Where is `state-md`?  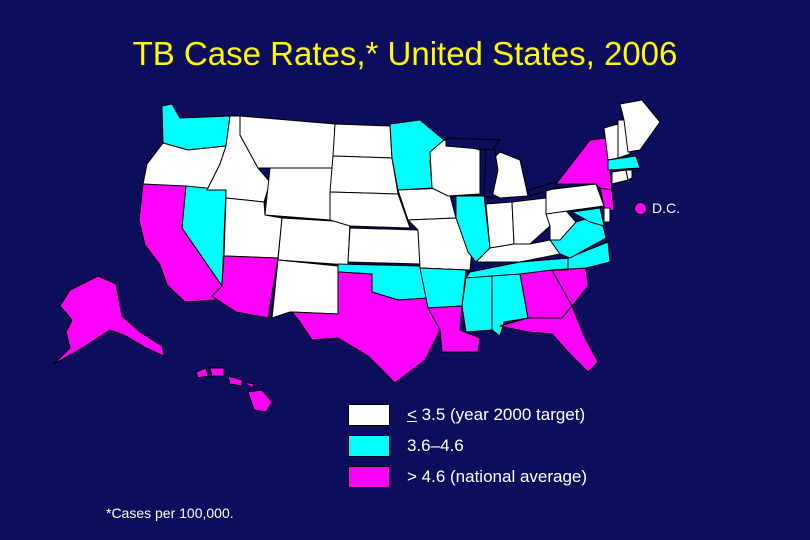 state-md is located at coordinates (588, 217).